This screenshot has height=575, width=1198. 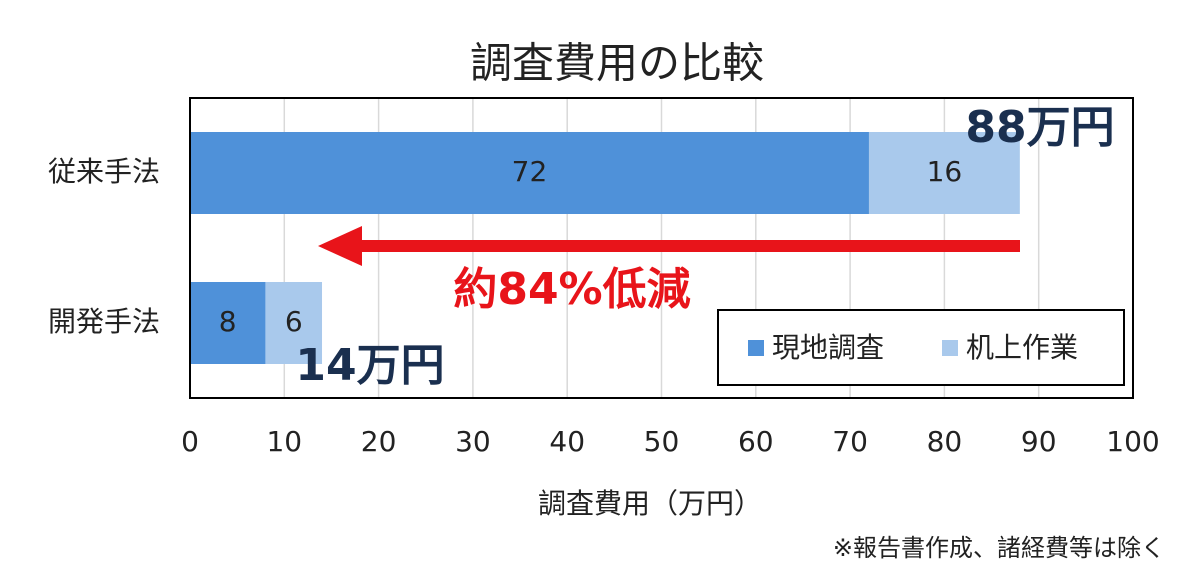 What do you see at coordinates (945, 441) in the screenshot?
I see `x-tick-label: 80` at bounding box center [945, 441].